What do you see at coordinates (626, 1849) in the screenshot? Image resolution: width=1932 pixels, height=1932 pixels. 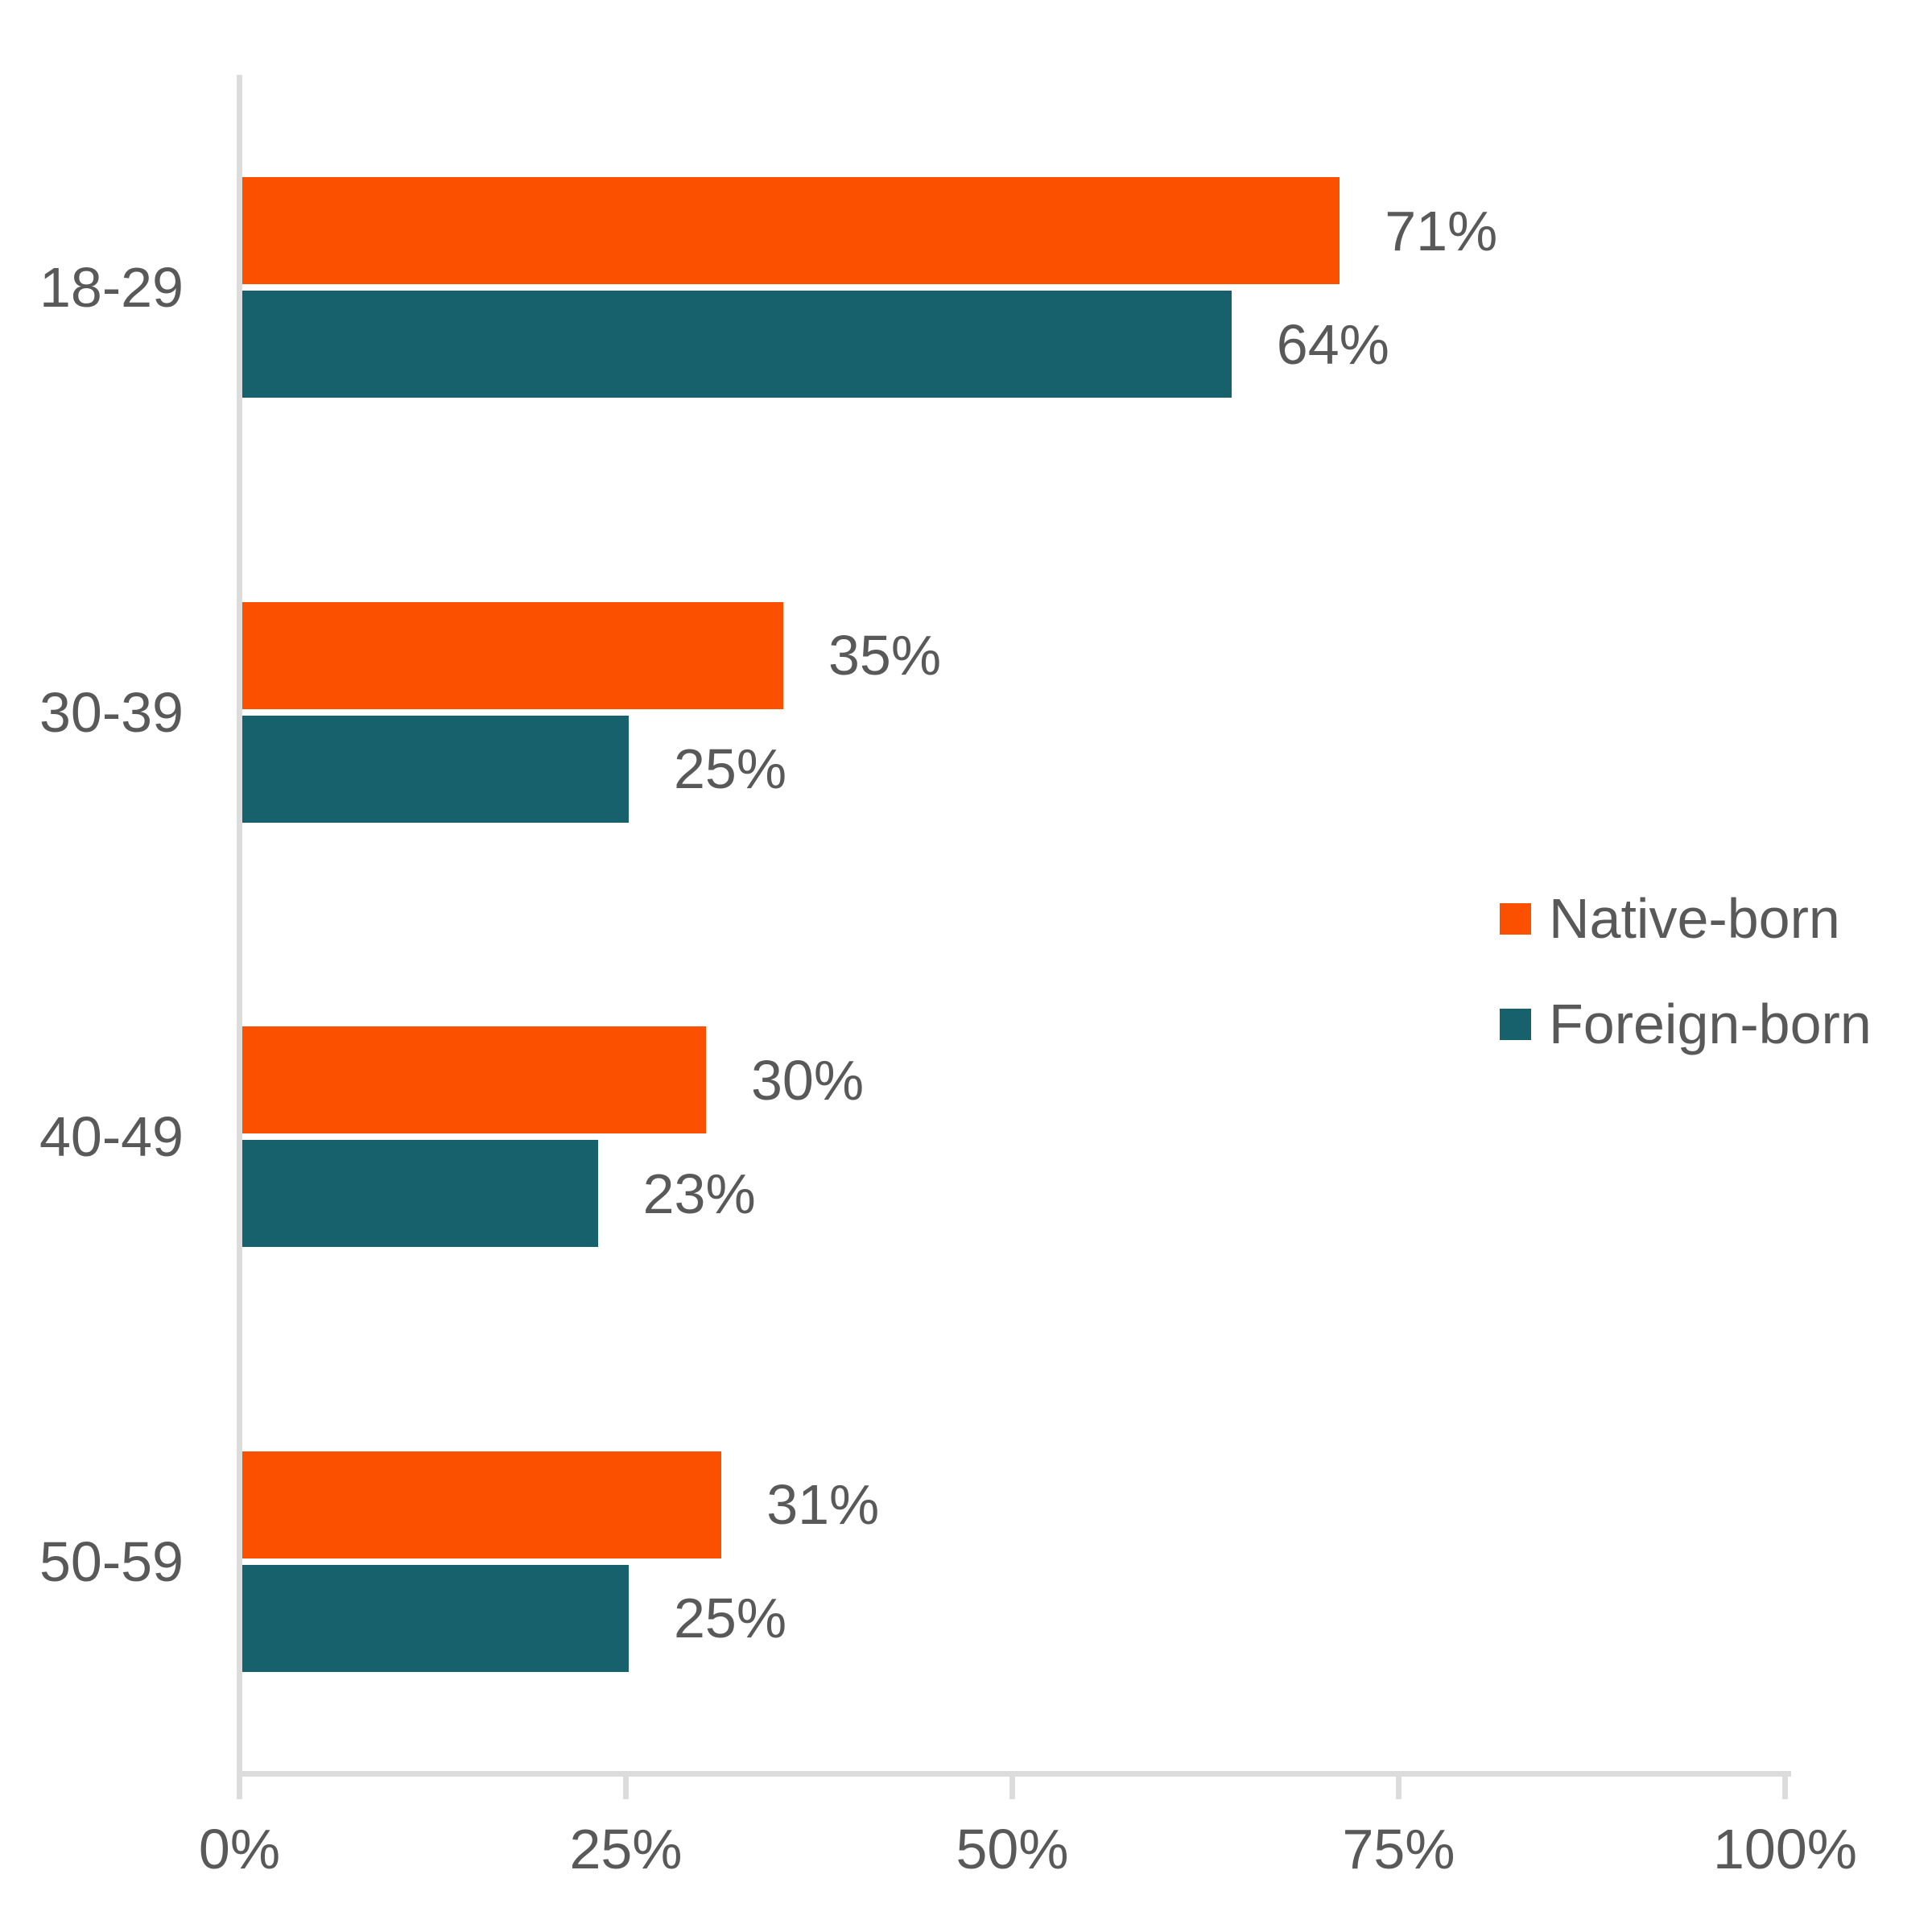 I see `x-axis-tick-label-25%: 25%` at bounding box center [626, 1849].